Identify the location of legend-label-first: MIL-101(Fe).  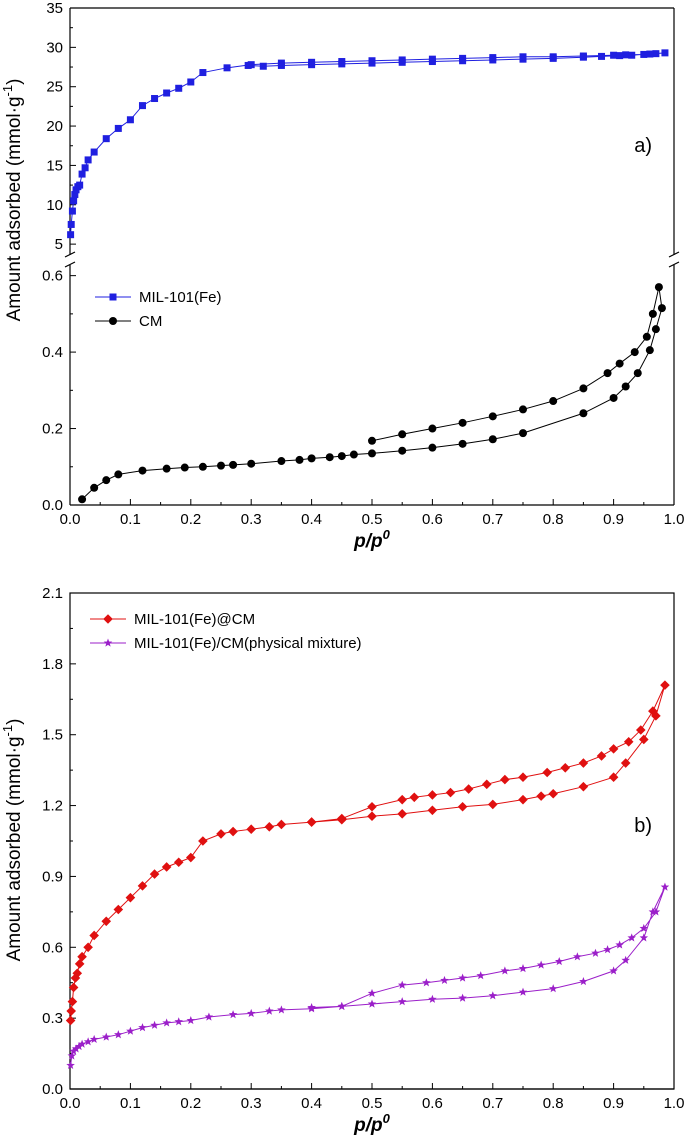
(180, 297).